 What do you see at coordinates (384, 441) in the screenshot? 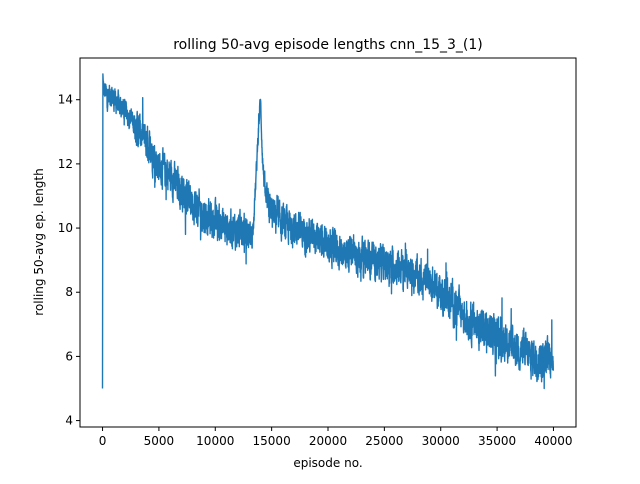
I see `x-tick-label: 25000` at bounding box center [384, 441].